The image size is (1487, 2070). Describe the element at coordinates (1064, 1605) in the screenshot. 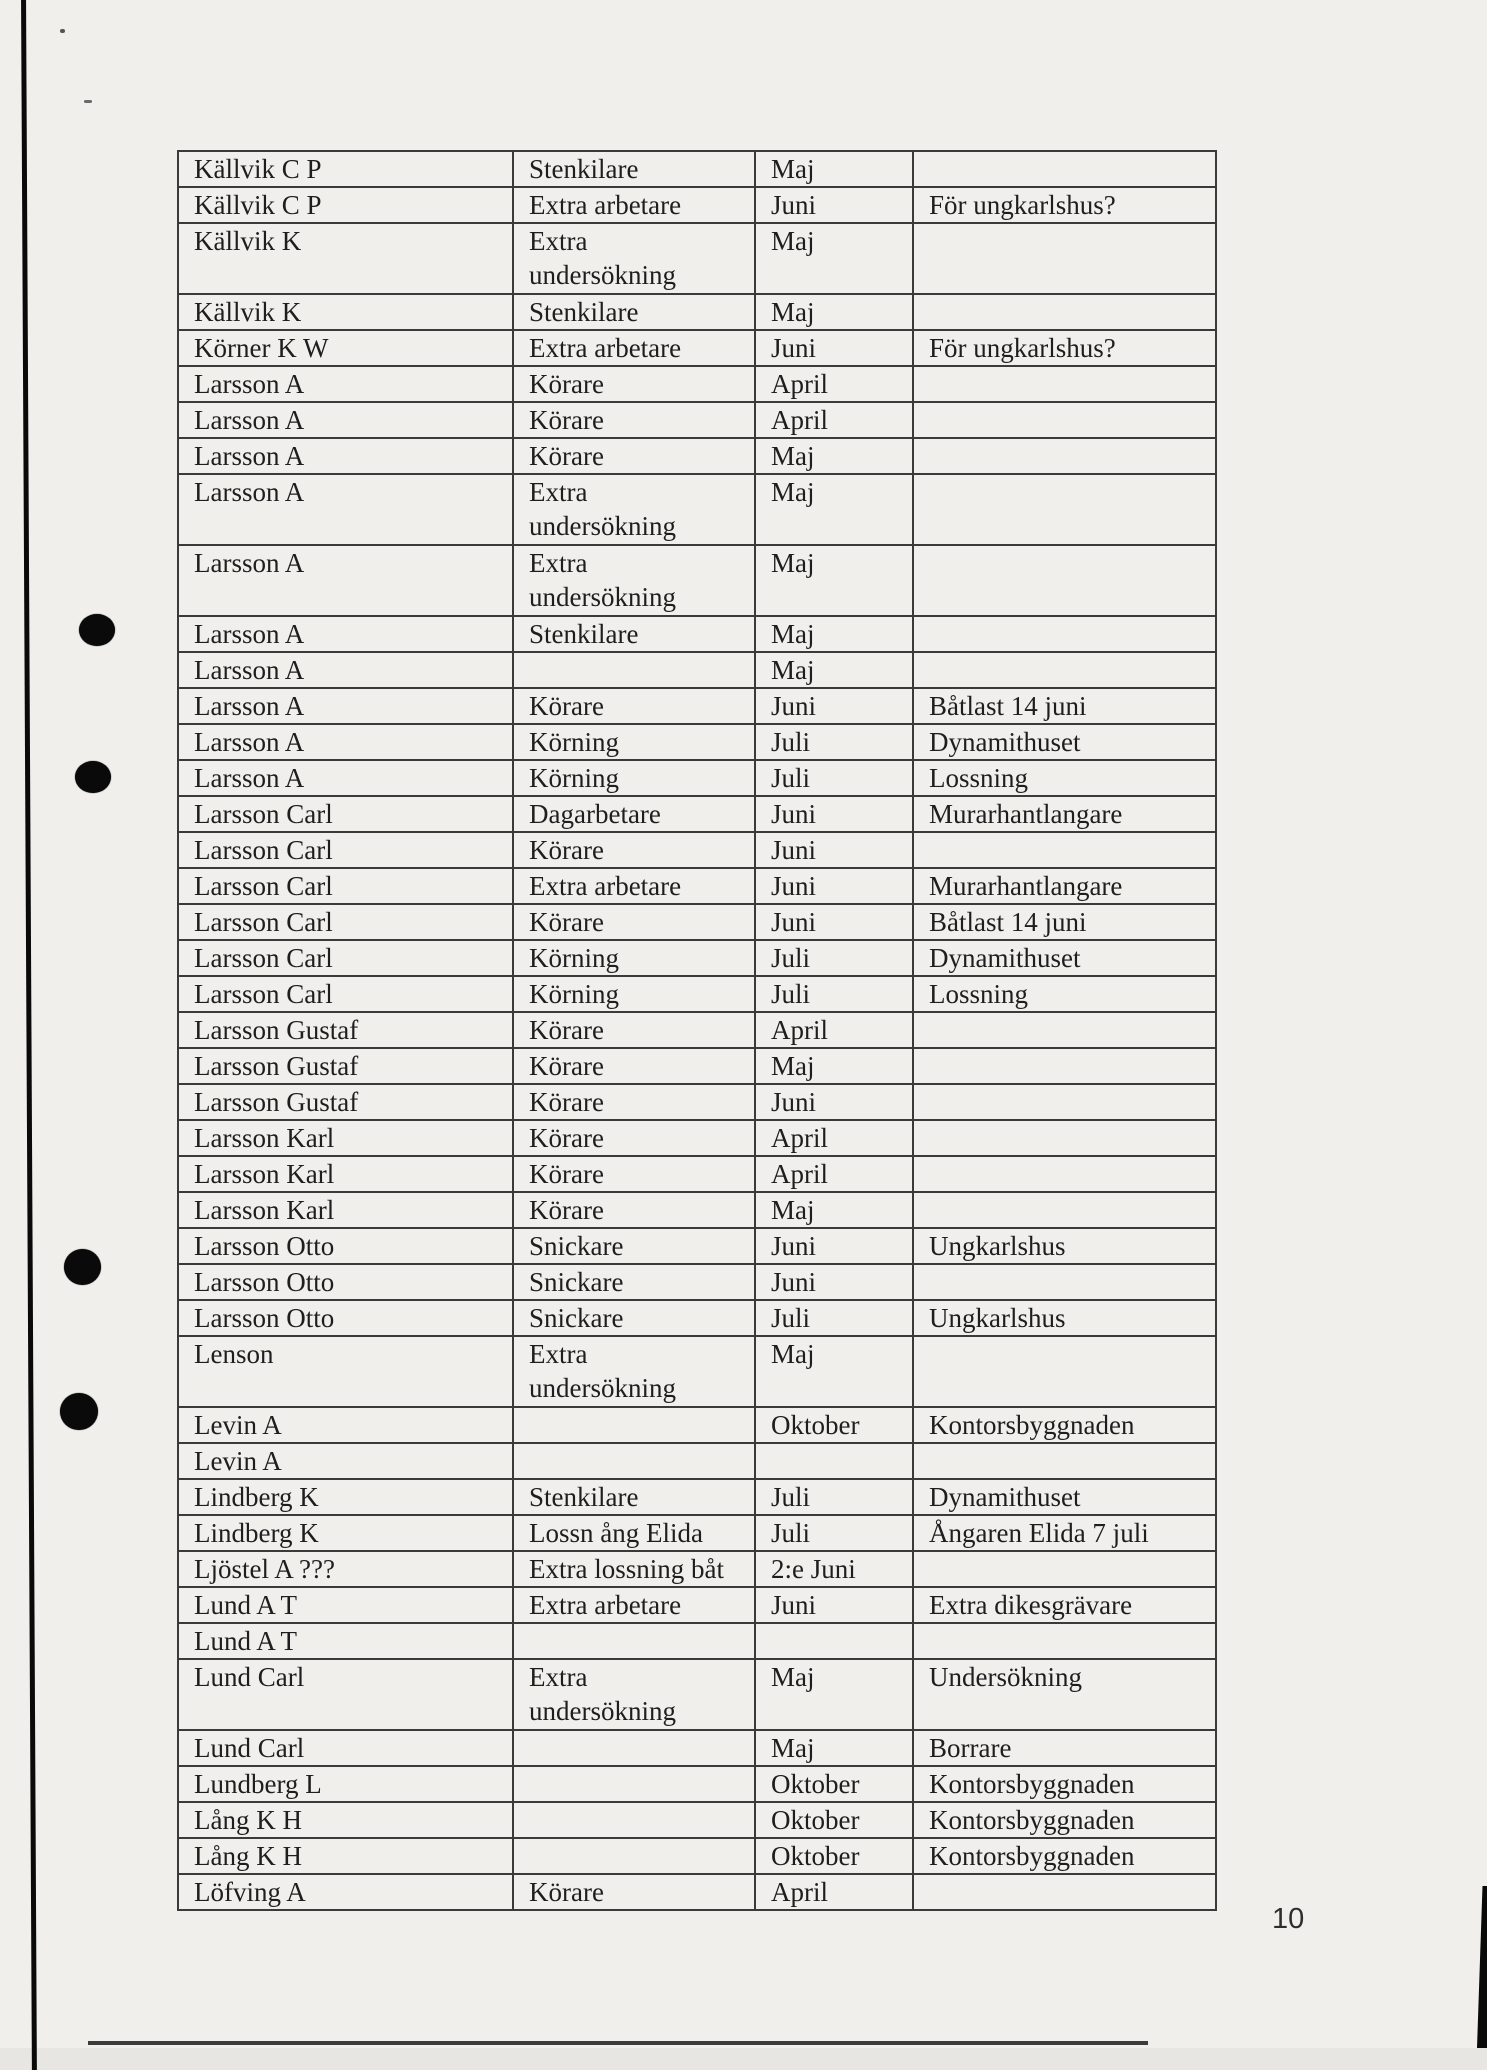

I see `cell-note: Extra dikesgrävare` at that location.